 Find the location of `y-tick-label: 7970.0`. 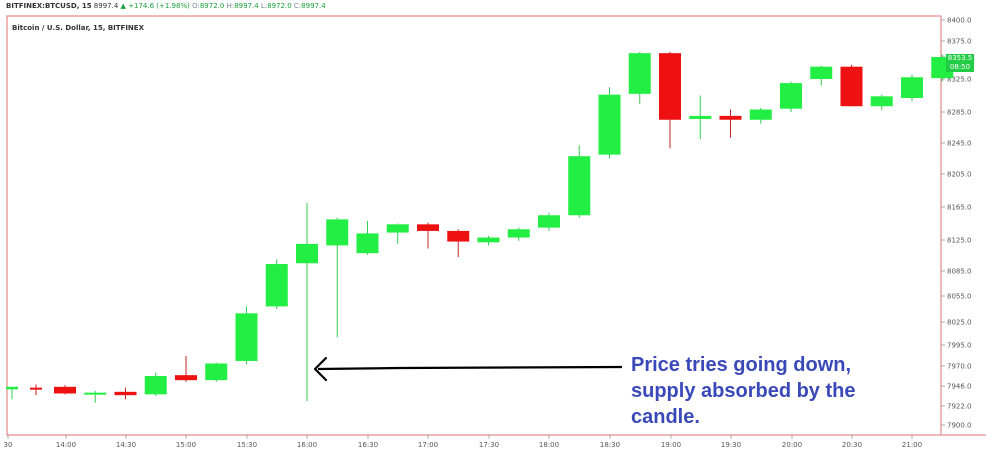

y-tick-label: 7970.0 is located at coordinates (959, 367).